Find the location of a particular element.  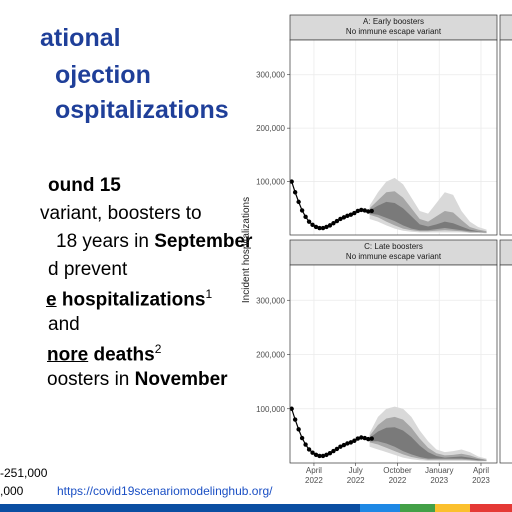

text: November is located at coordinates (181, 379).